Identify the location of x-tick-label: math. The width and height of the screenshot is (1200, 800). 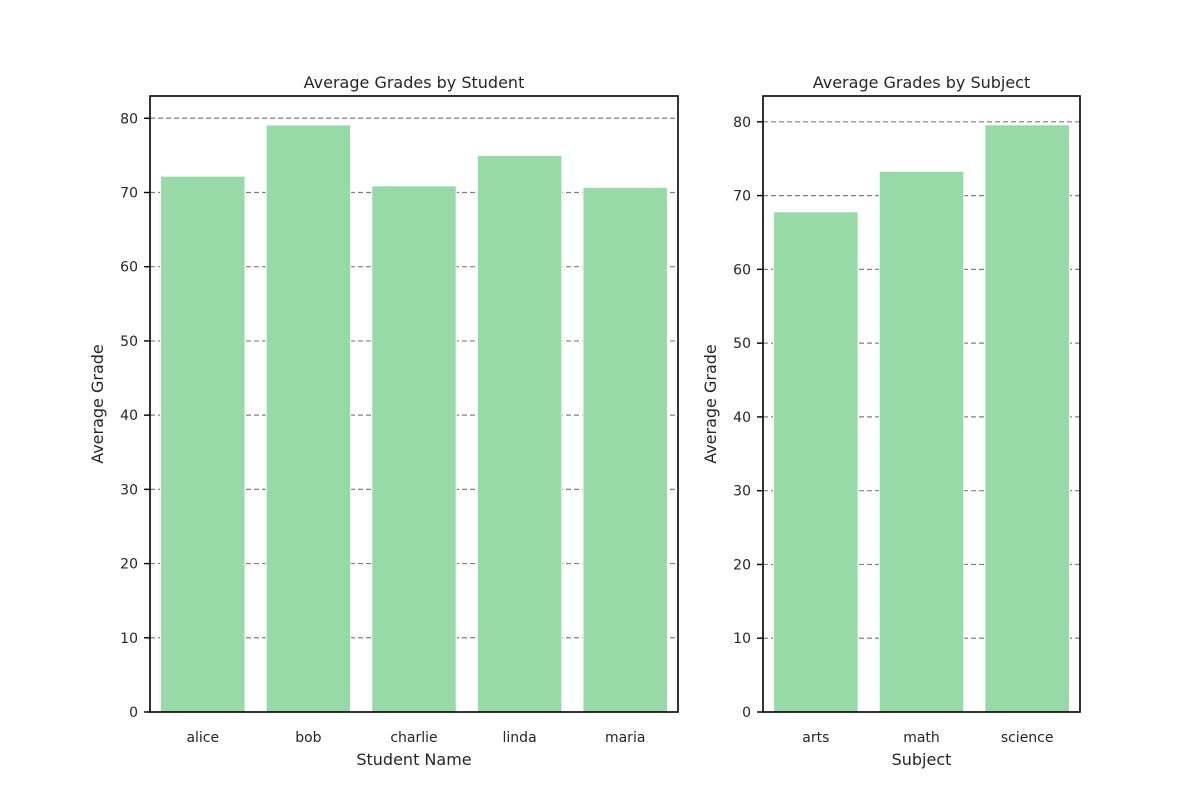
(921, 738).